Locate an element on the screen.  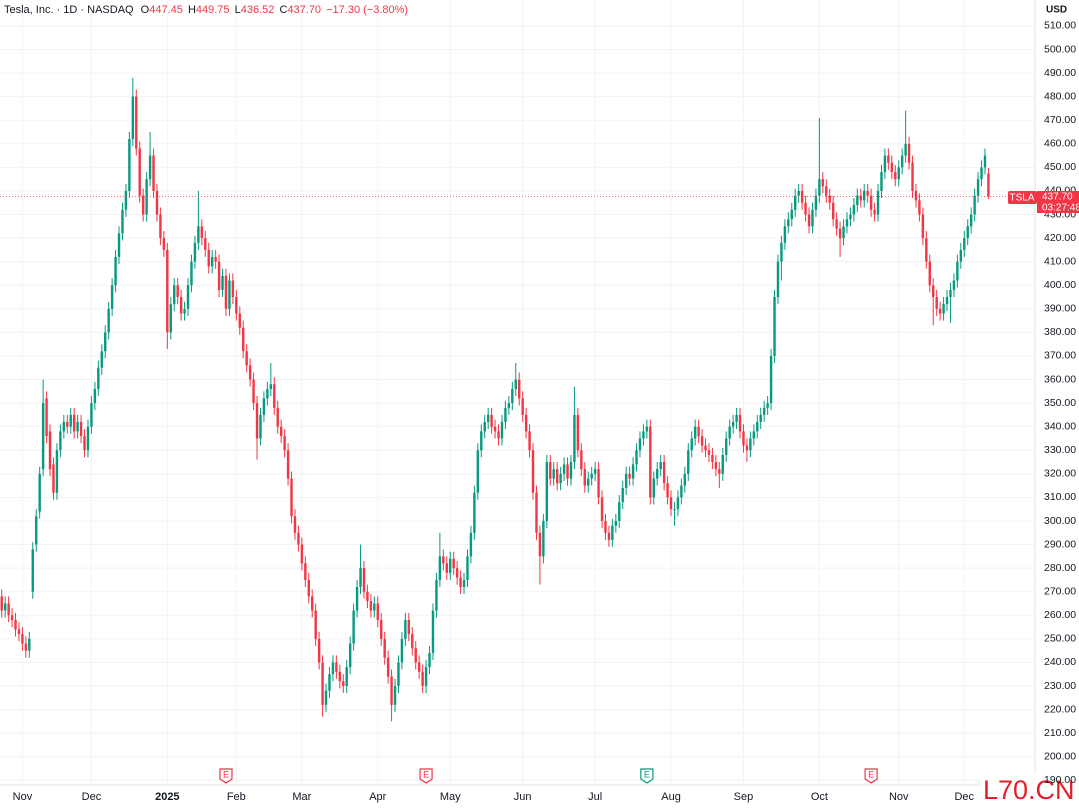
symbol: Tesla, Inc. · 1D · NASDAQ is located at coordinates (69, 10).